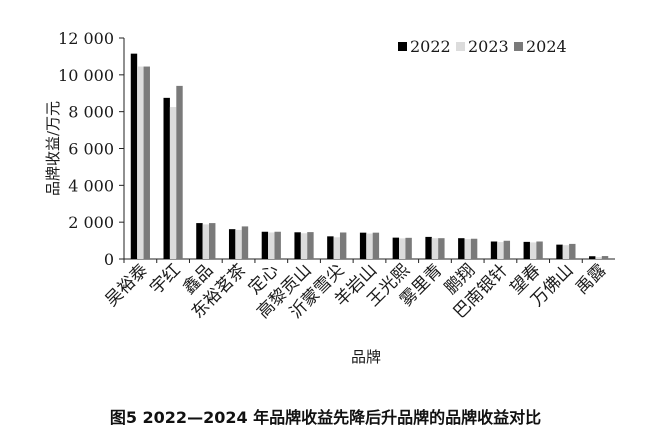  I want to click on x-tick-label: 宇红, so click(165, 279).